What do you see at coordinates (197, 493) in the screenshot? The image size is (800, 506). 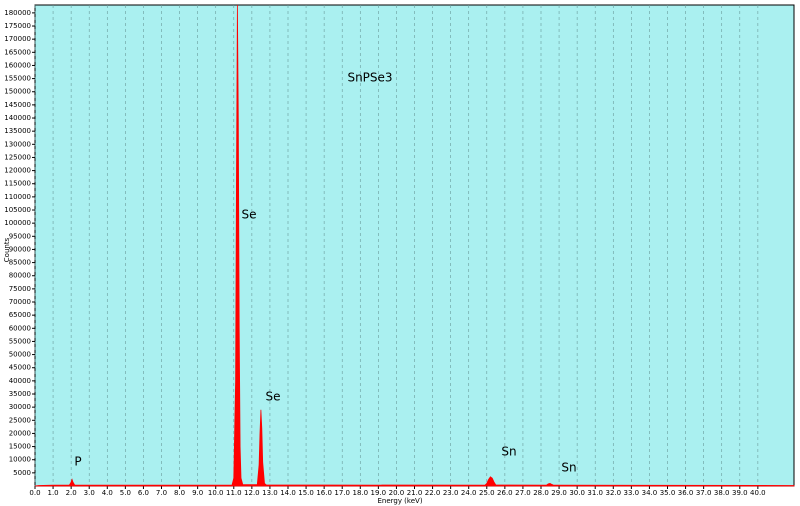 I see `x-tick-label: 9.0` at bounding box center [197, 493].